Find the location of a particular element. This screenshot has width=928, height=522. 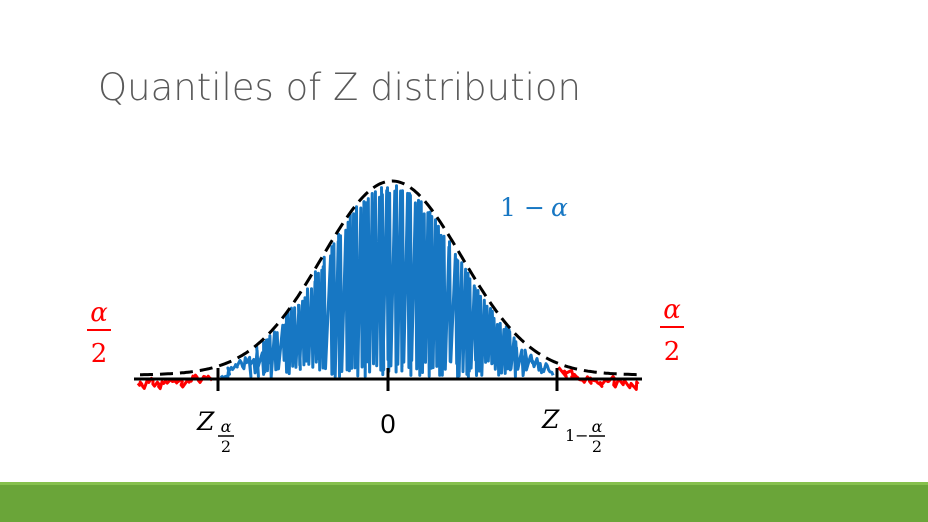

right-tail-two: 2 is located at coordinates (672, 352).